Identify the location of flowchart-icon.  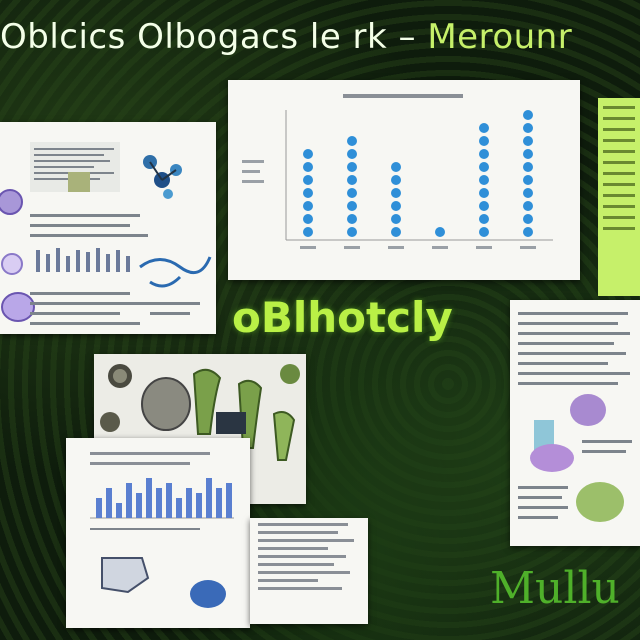
(175, 272).